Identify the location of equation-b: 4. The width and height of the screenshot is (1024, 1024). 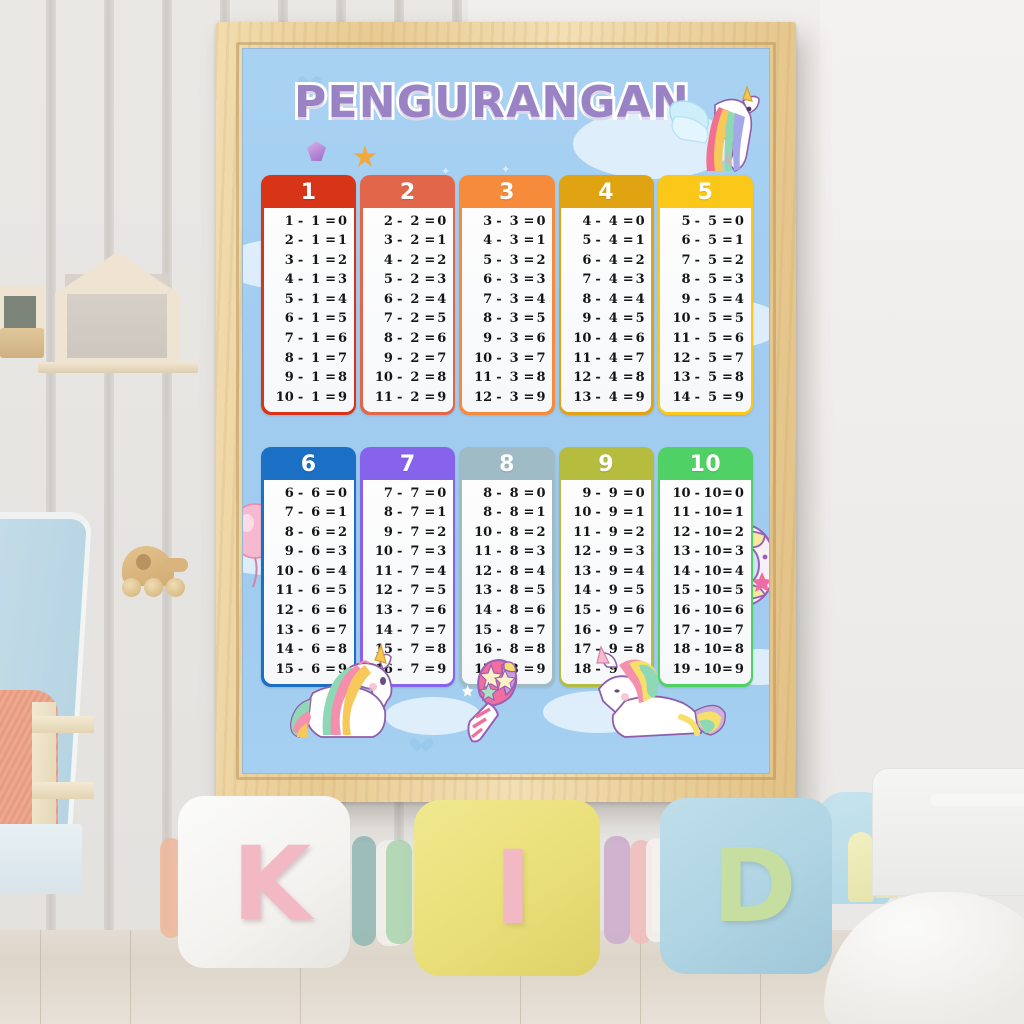
(613, 358).